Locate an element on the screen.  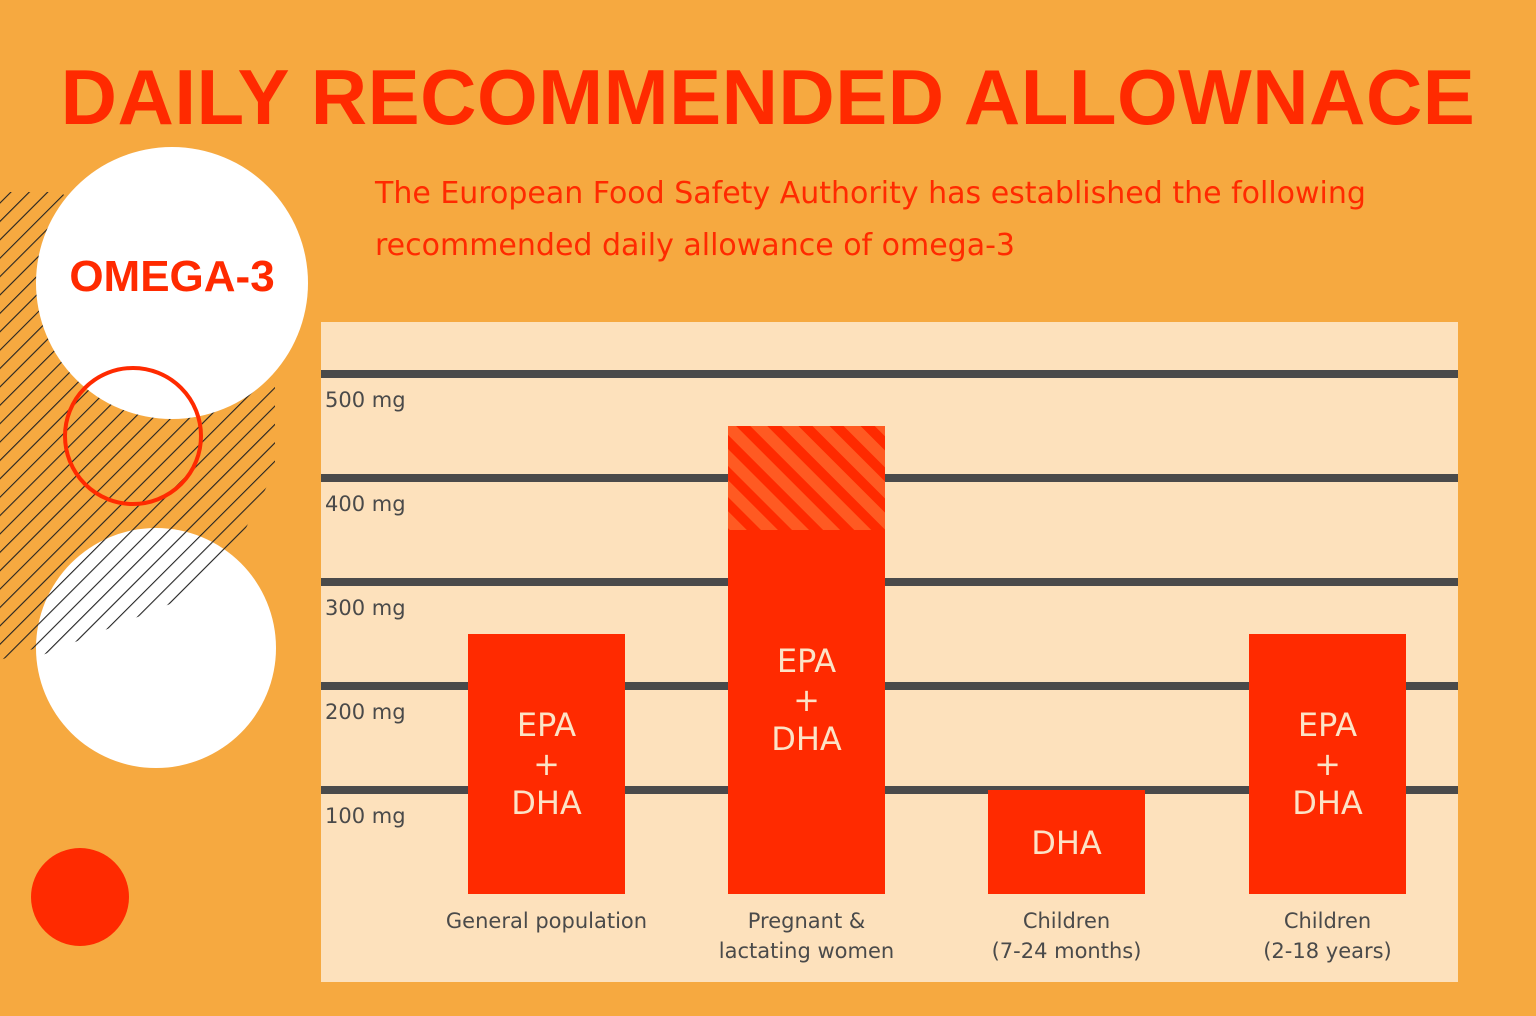
y-tick-label: 200 mg is located at coordinates (365, 712).